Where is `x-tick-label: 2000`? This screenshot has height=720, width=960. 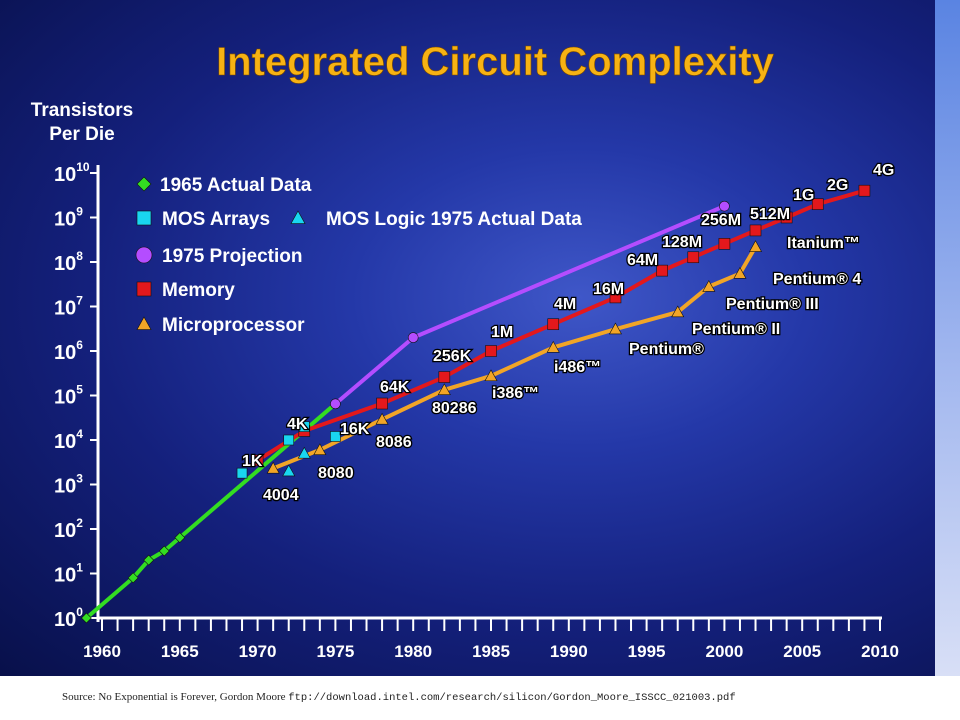
x-tick-label: 2000 is located at coordinates (724, 651).